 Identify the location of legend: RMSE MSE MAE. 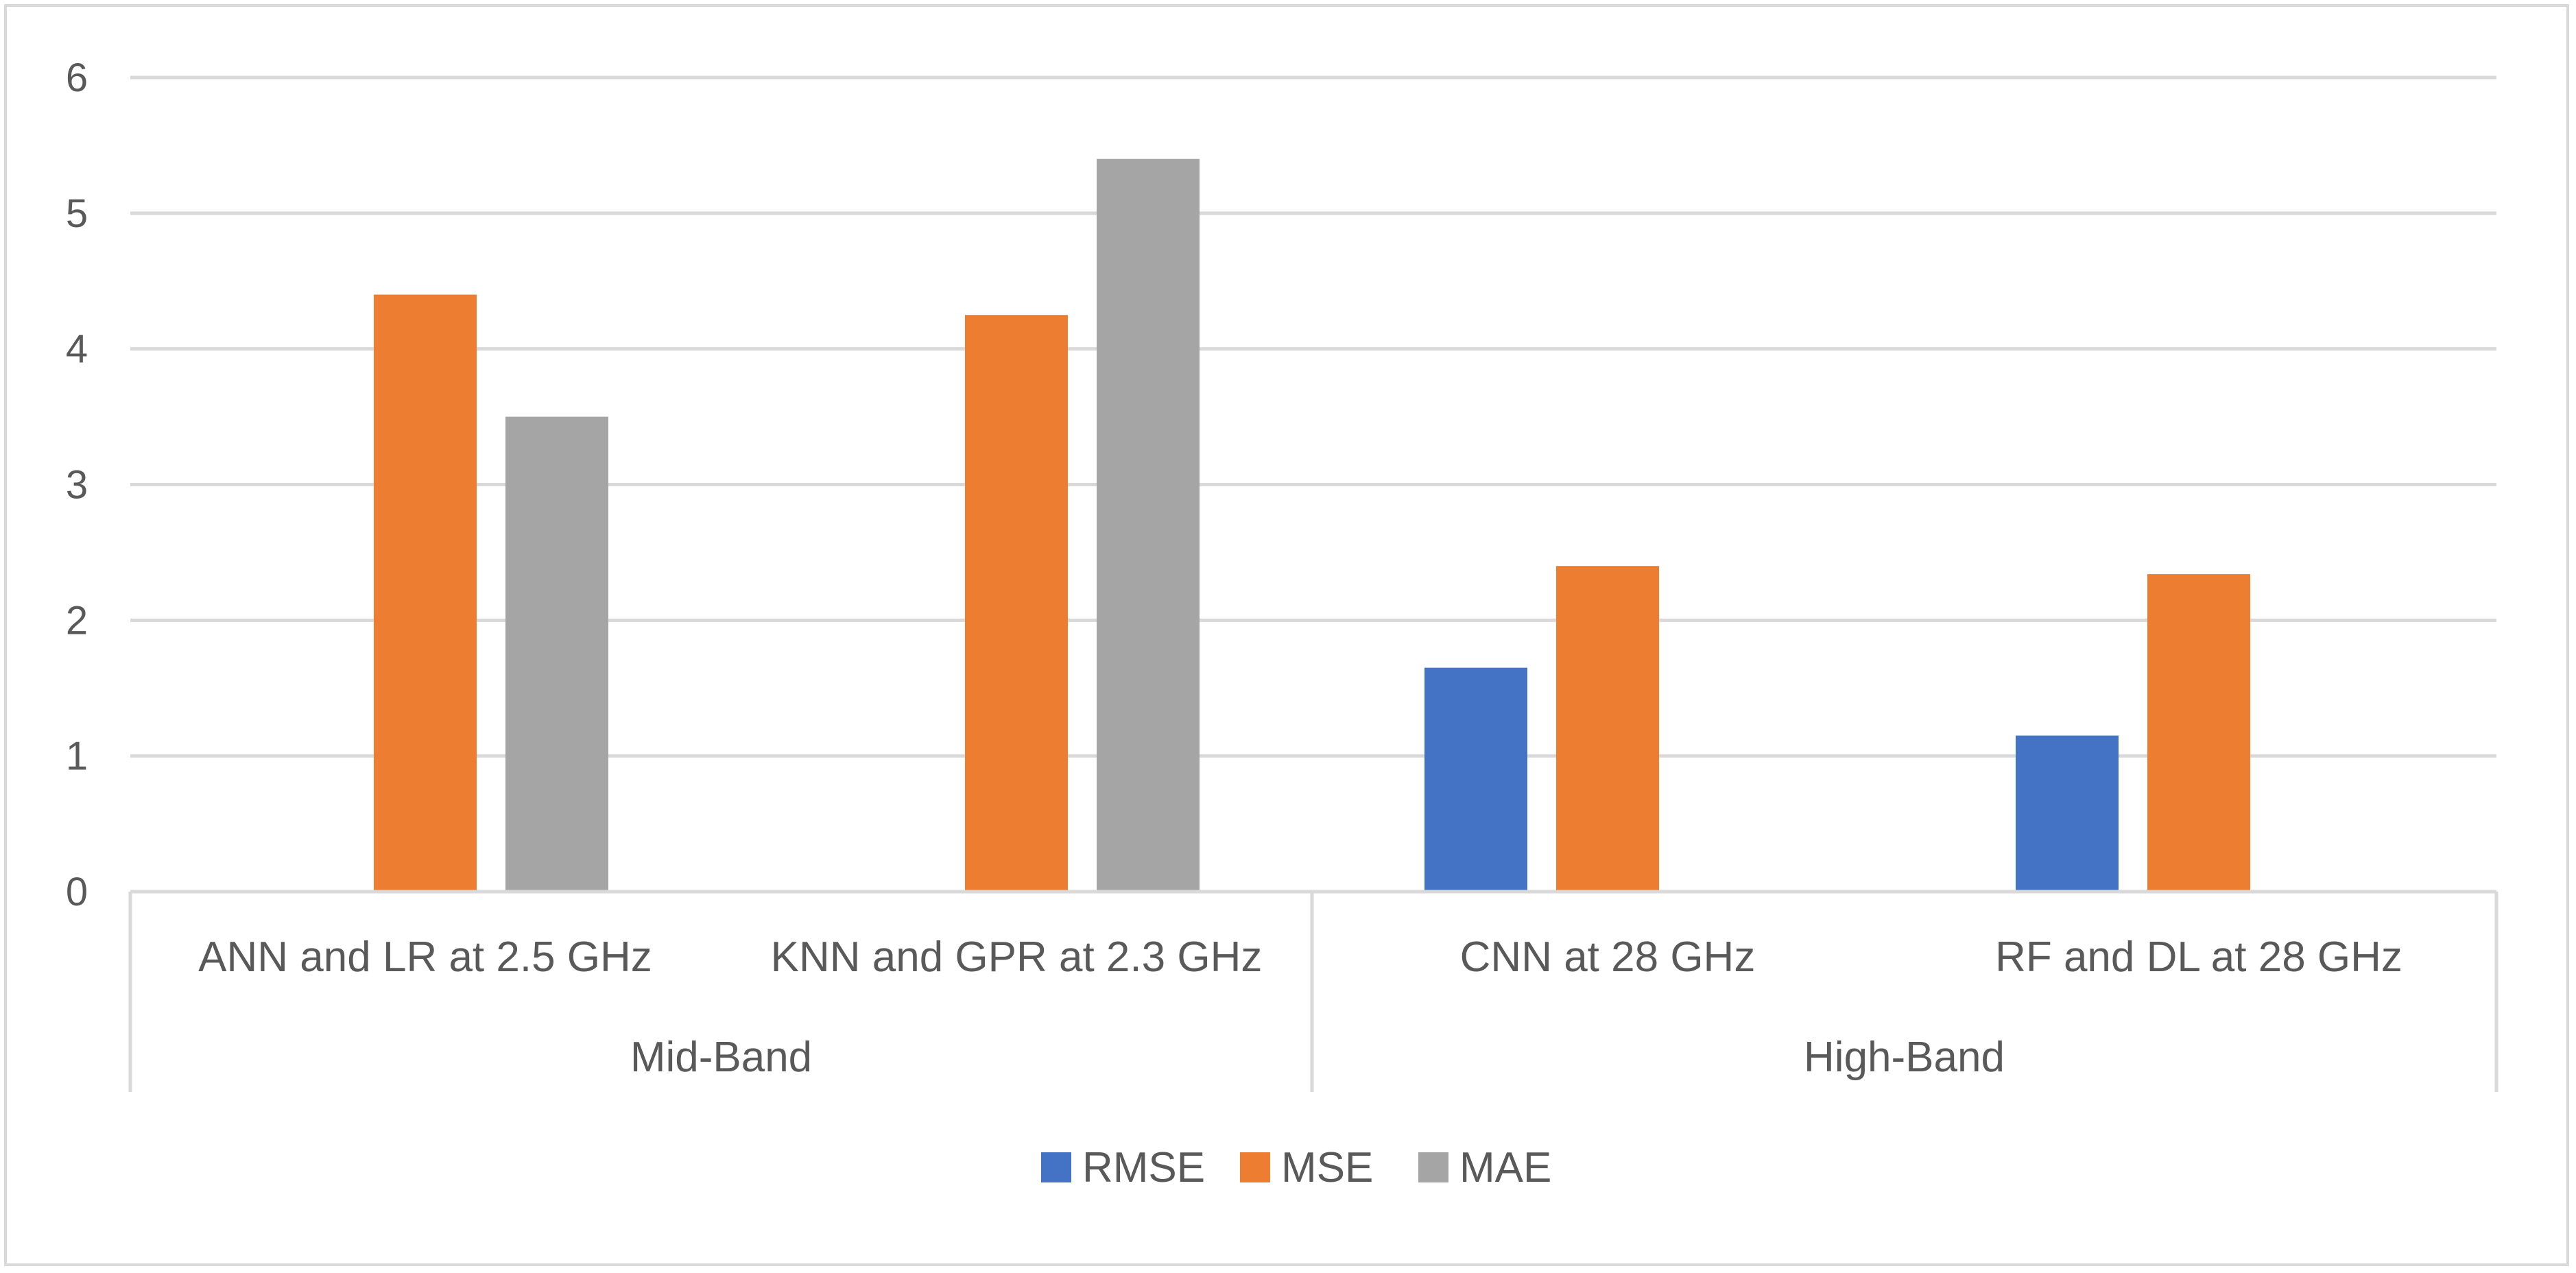
(1296, 1167).